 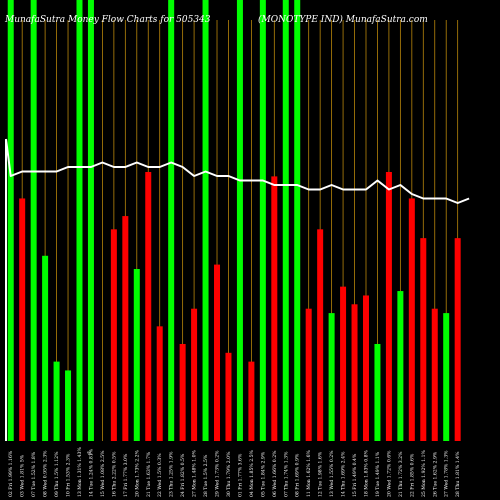 What do you see at coordinates (240, 475) in the screenshot?
I see `x-tick-label: 01 Fri 1.77% 3.6%` at bounding box center [240, 475].